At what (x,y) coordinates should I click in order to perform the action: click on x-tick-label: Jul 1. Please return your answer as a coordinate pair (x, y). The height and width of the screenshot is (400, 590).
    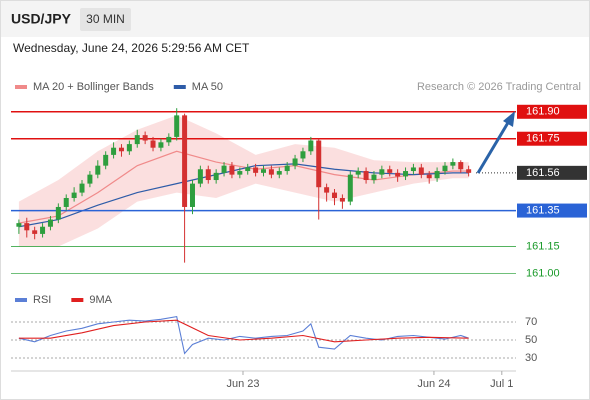
    Looking at the image, I should click on (501, 384).